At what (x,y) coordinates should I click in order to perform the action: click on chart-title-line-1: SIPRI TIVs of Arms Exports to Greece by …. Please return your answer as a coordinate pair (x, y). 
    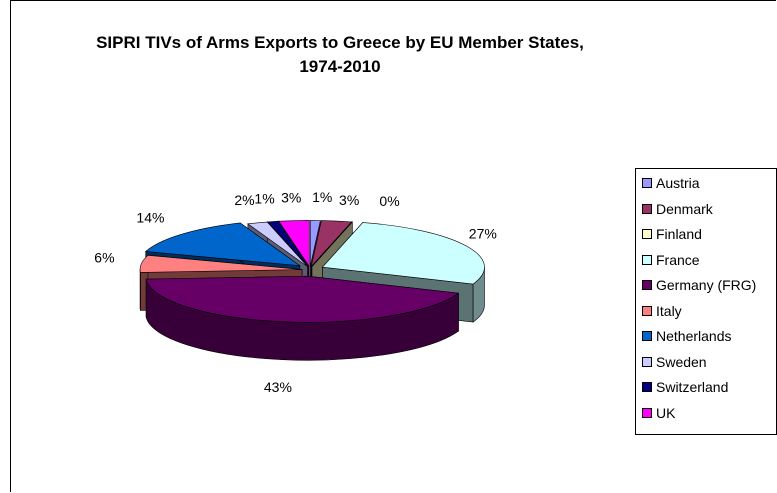
    Looking at the image, I should click on (340, 42).